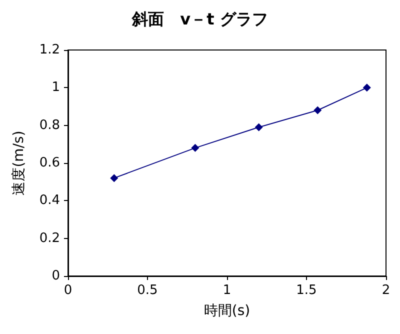  Describe the element at coordinates (49, 50) in the screenshot. I see `y-tick-label: 1.2` at that location.